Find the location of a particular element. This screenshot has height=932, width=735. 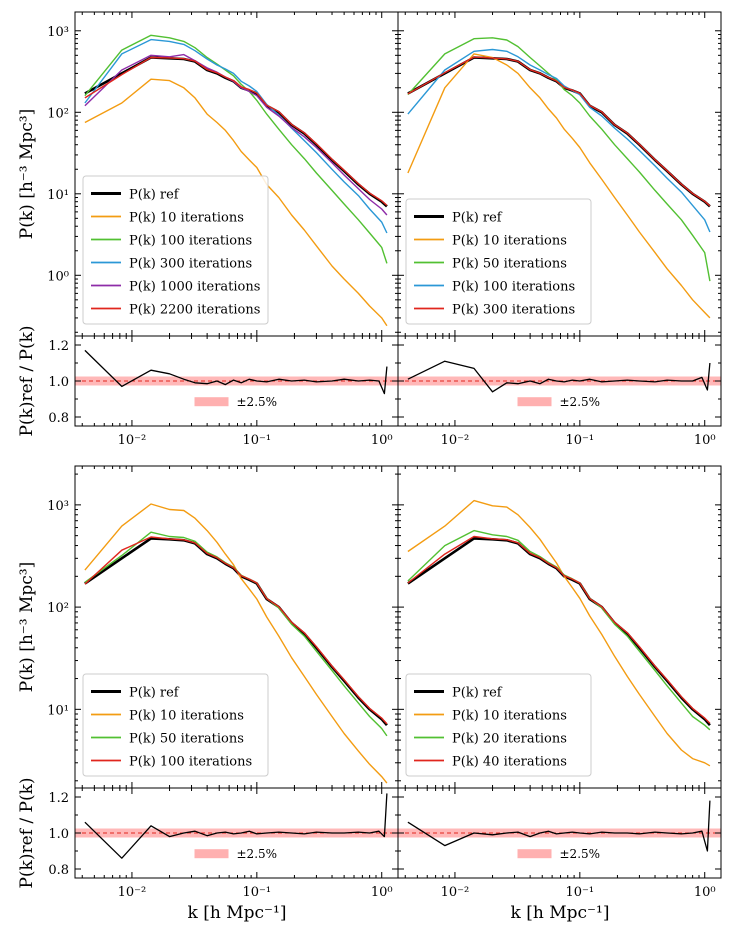

panel-ratio-bottom-left: ±2.5% 10⁻² 10⁻¹ 10⁰ 0.8 1.0 1.2 is located at coordinates (223, 843).